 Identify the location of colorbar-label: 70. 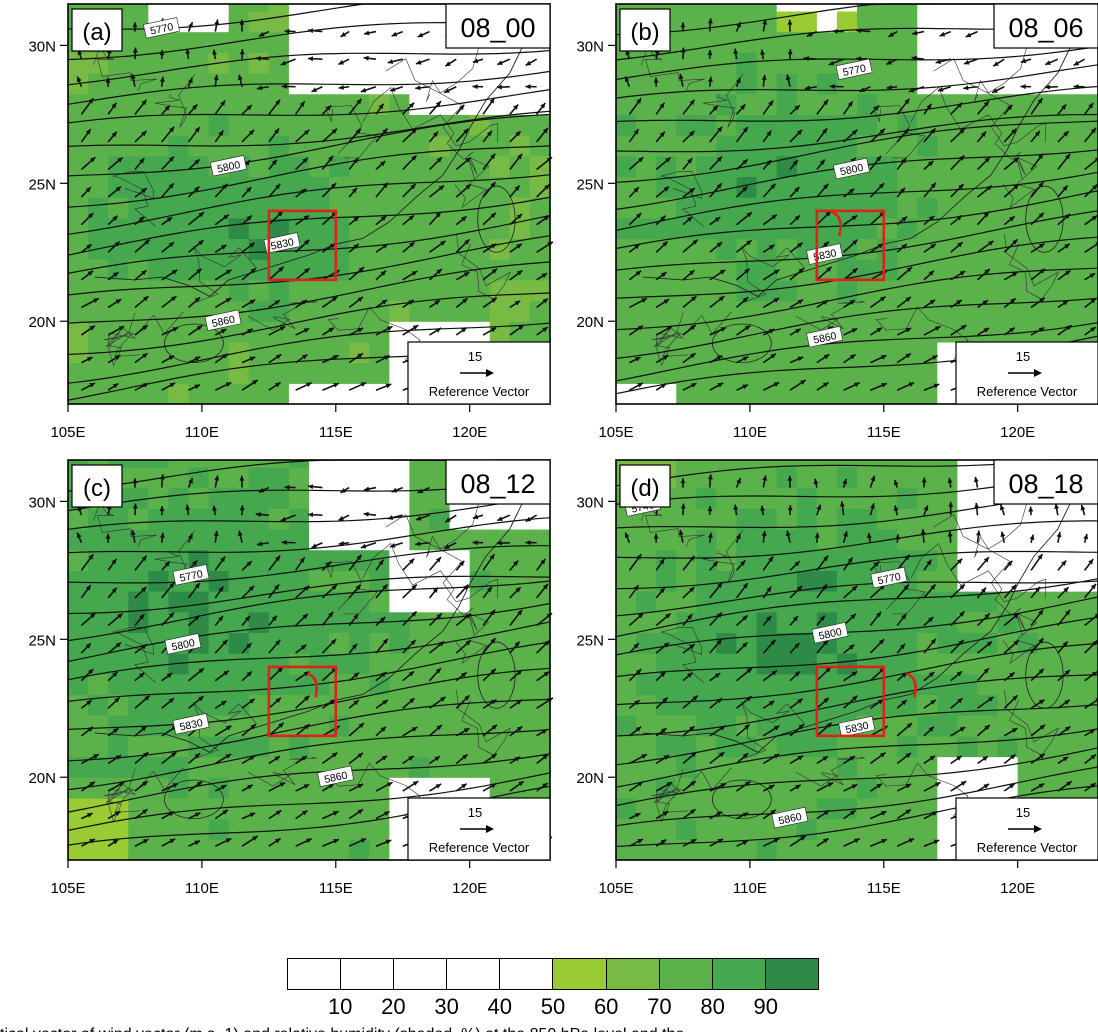
(659, 1007).